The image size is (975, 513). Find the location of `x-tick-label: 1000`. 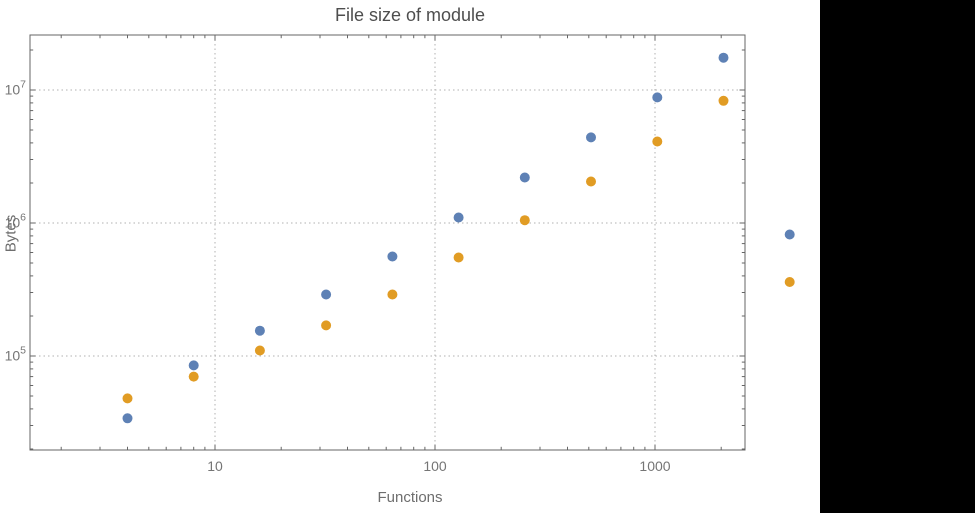

x-tick-label: 1000 is located at coordinates (654, 466).